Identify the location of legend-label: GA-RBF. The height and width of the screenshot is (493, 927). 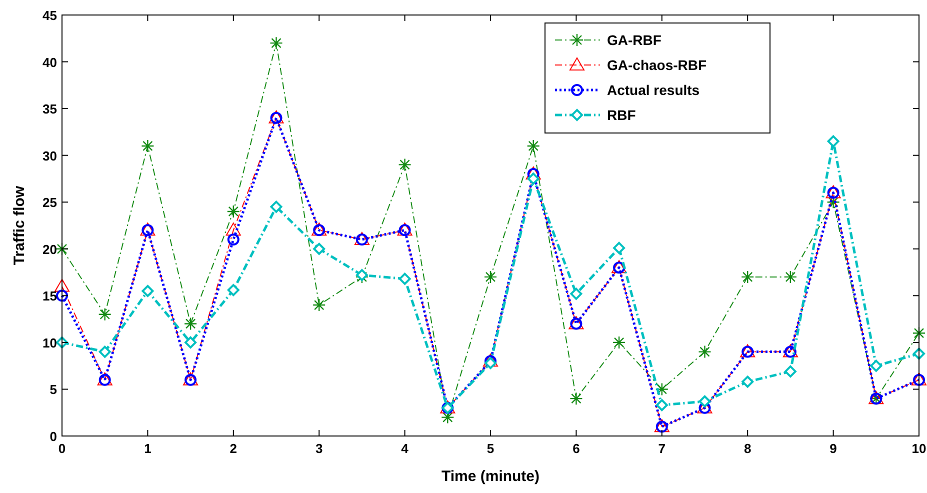
(634, 40).